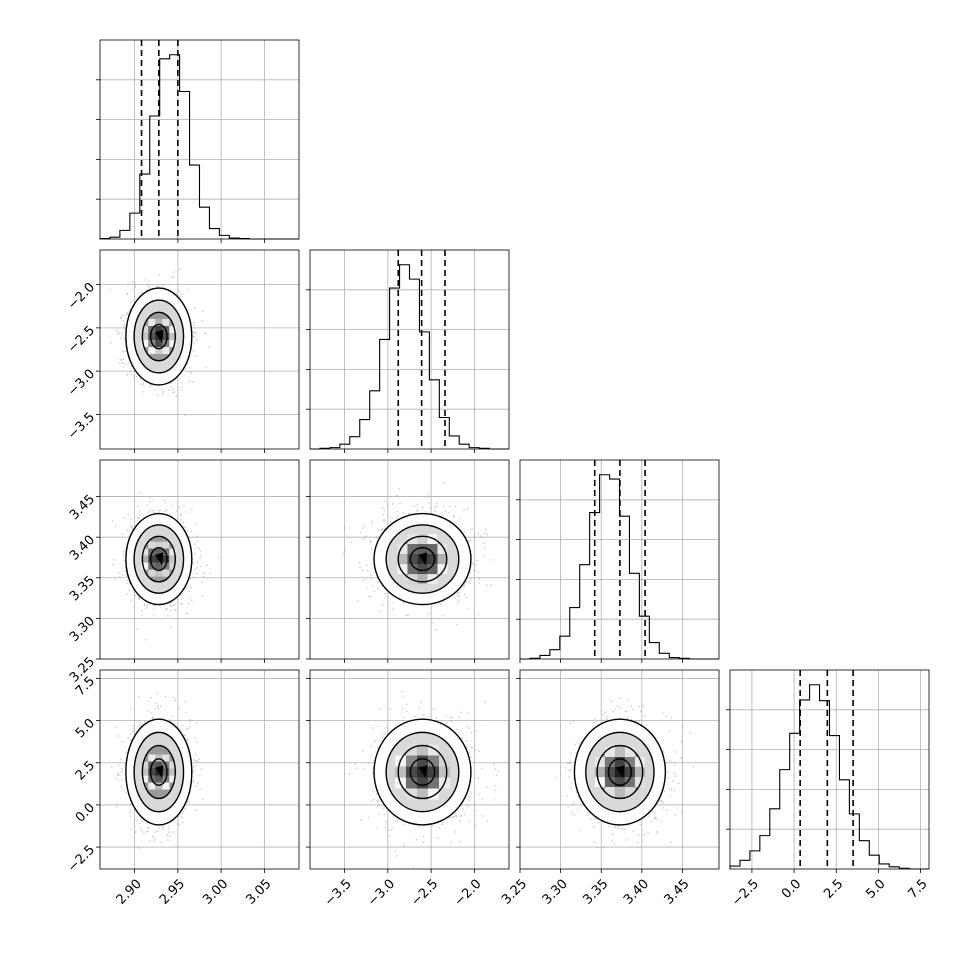 Image resolution: width=970 pixels, height=970 pixels. I want to click on x-tick-label: 3.25, so click(514, 892).